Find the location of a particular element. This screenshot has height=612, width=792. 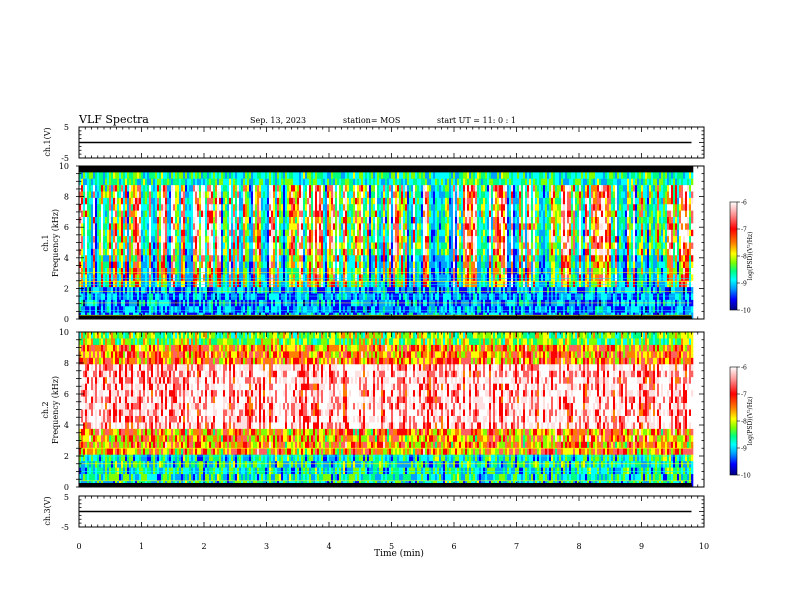

x-tick-label: 10 is located at coordinates (704, 546).